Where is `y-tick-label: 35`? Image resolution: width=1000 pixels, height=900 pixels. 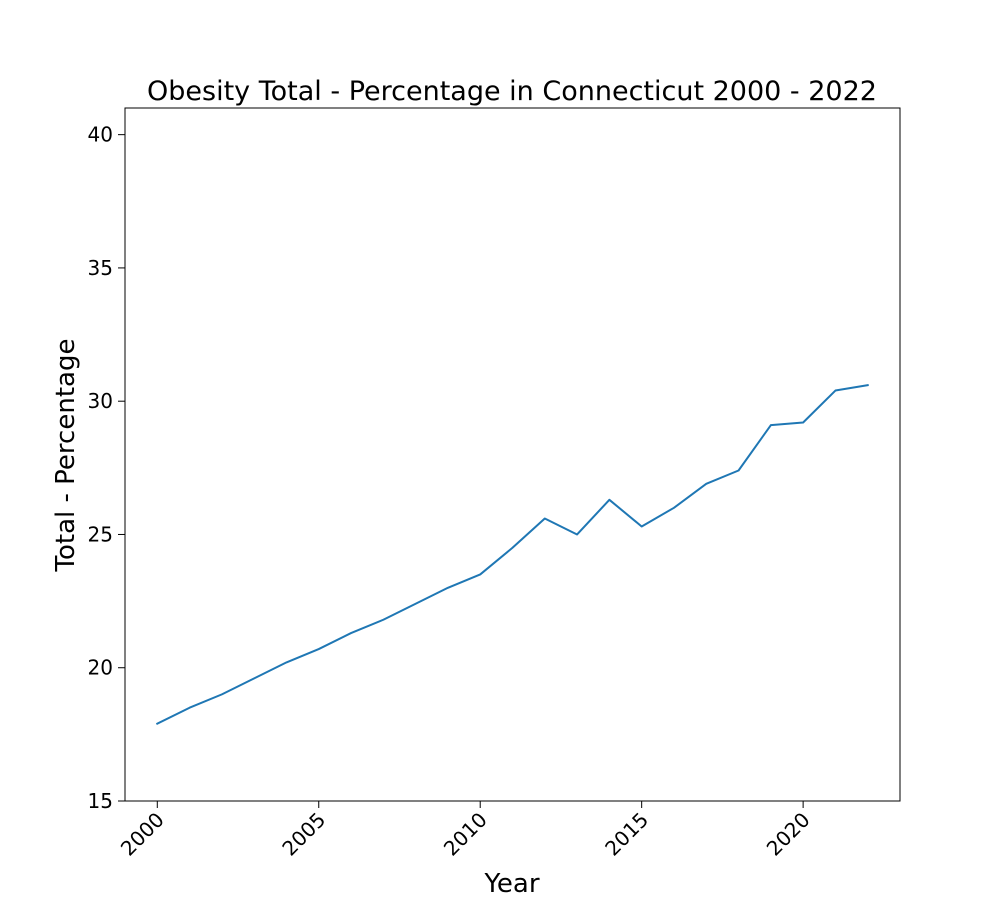
y-tick-label: 35 is located at coordinates (100, 268).